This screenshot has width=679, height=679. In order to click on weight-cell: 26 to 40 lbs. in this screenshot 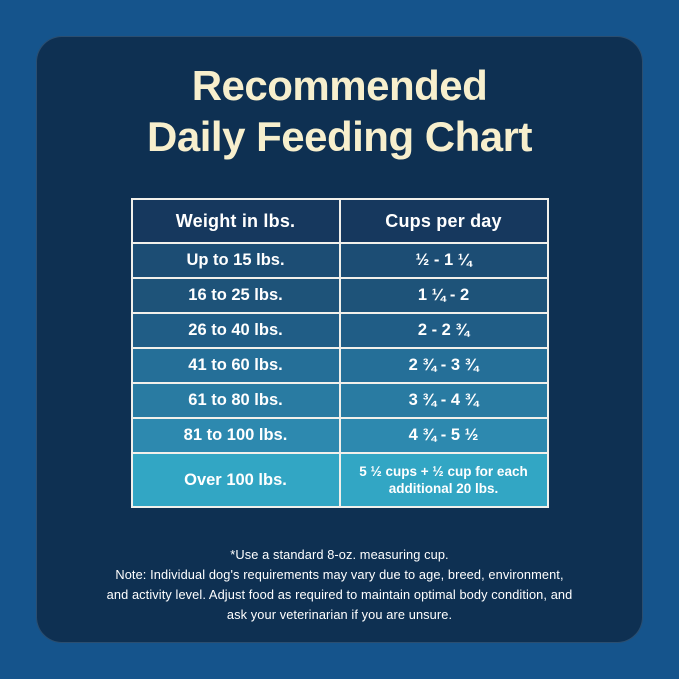, I will do `click(235, 330)`.